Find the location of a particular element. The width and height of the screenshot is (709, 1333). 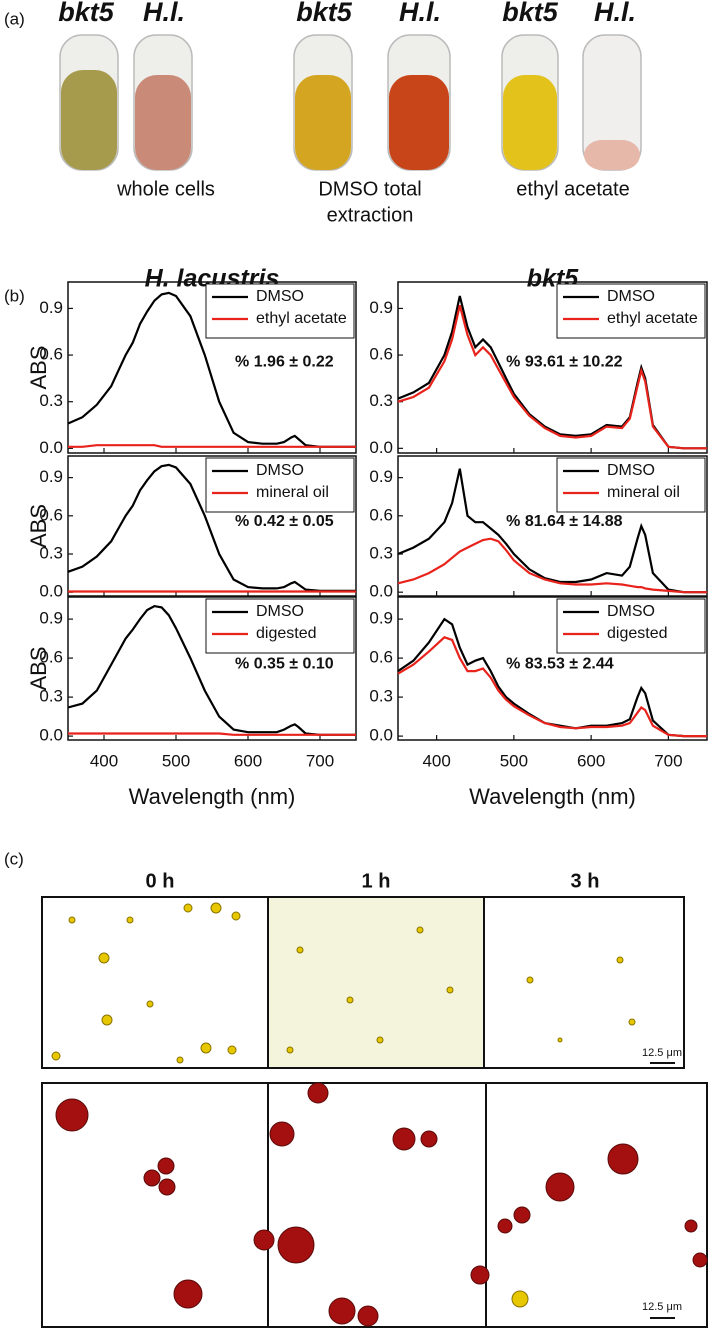

annotation: % 1.96 ± 0.22 is located at coordinates (284, 362).